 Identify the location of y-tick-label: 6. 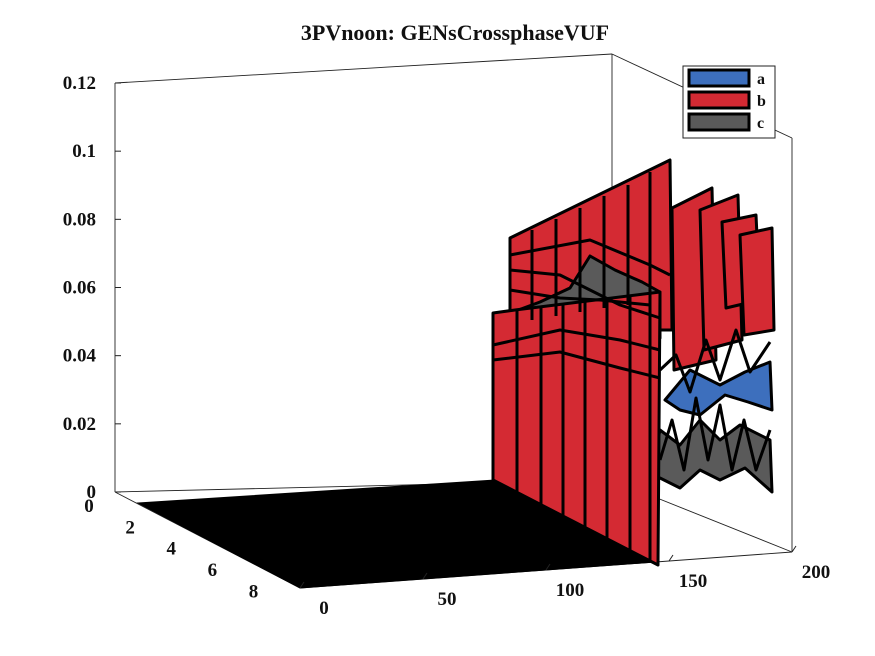
(213, 570).